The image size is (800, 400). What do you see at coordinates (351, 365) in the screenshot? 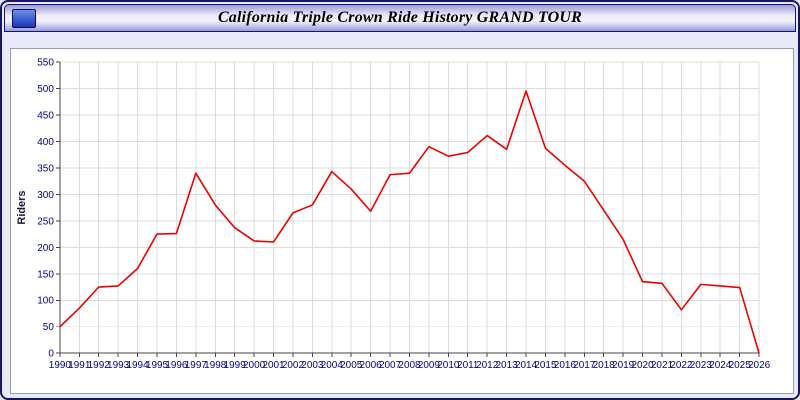
I see `x-tick-label: 2005` at bounding box center [351, 365].